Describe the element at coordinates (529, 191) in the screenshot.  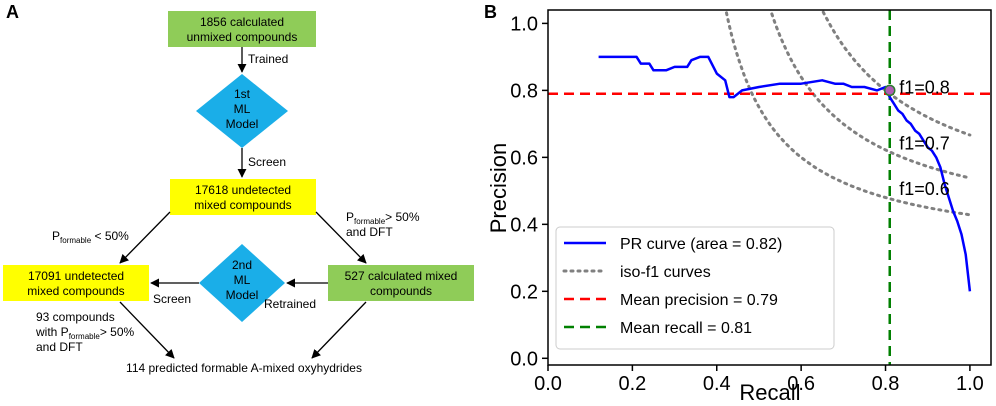
I see `y-axis-ticks: 0.0 0.2 0.4 0.6 0.8 1.0` at that location.